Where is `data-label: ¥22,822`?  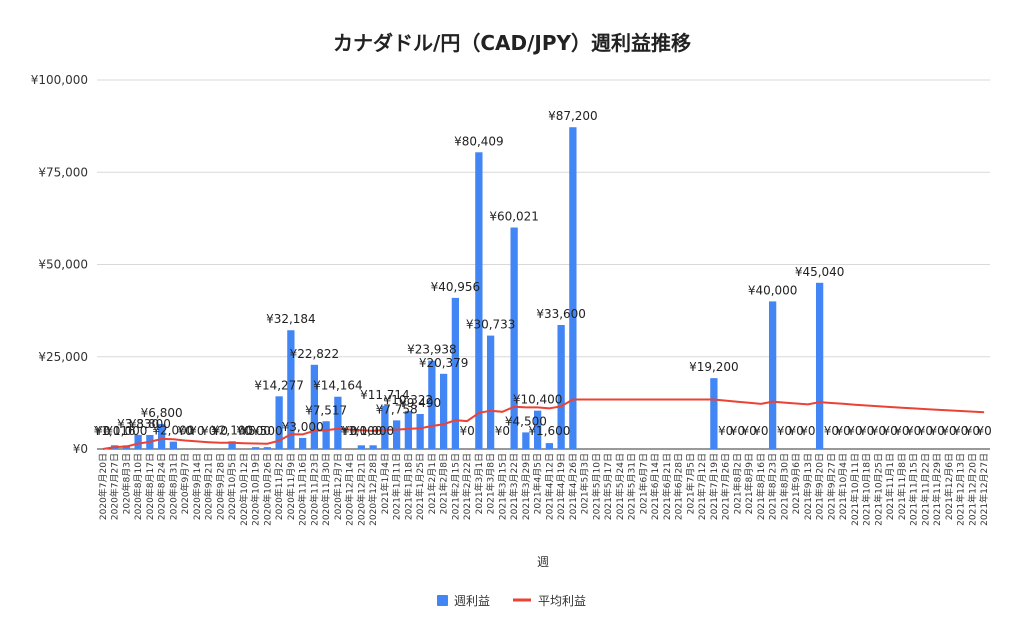
data-label: ¥22,822 is located at coordinates (315, 354).